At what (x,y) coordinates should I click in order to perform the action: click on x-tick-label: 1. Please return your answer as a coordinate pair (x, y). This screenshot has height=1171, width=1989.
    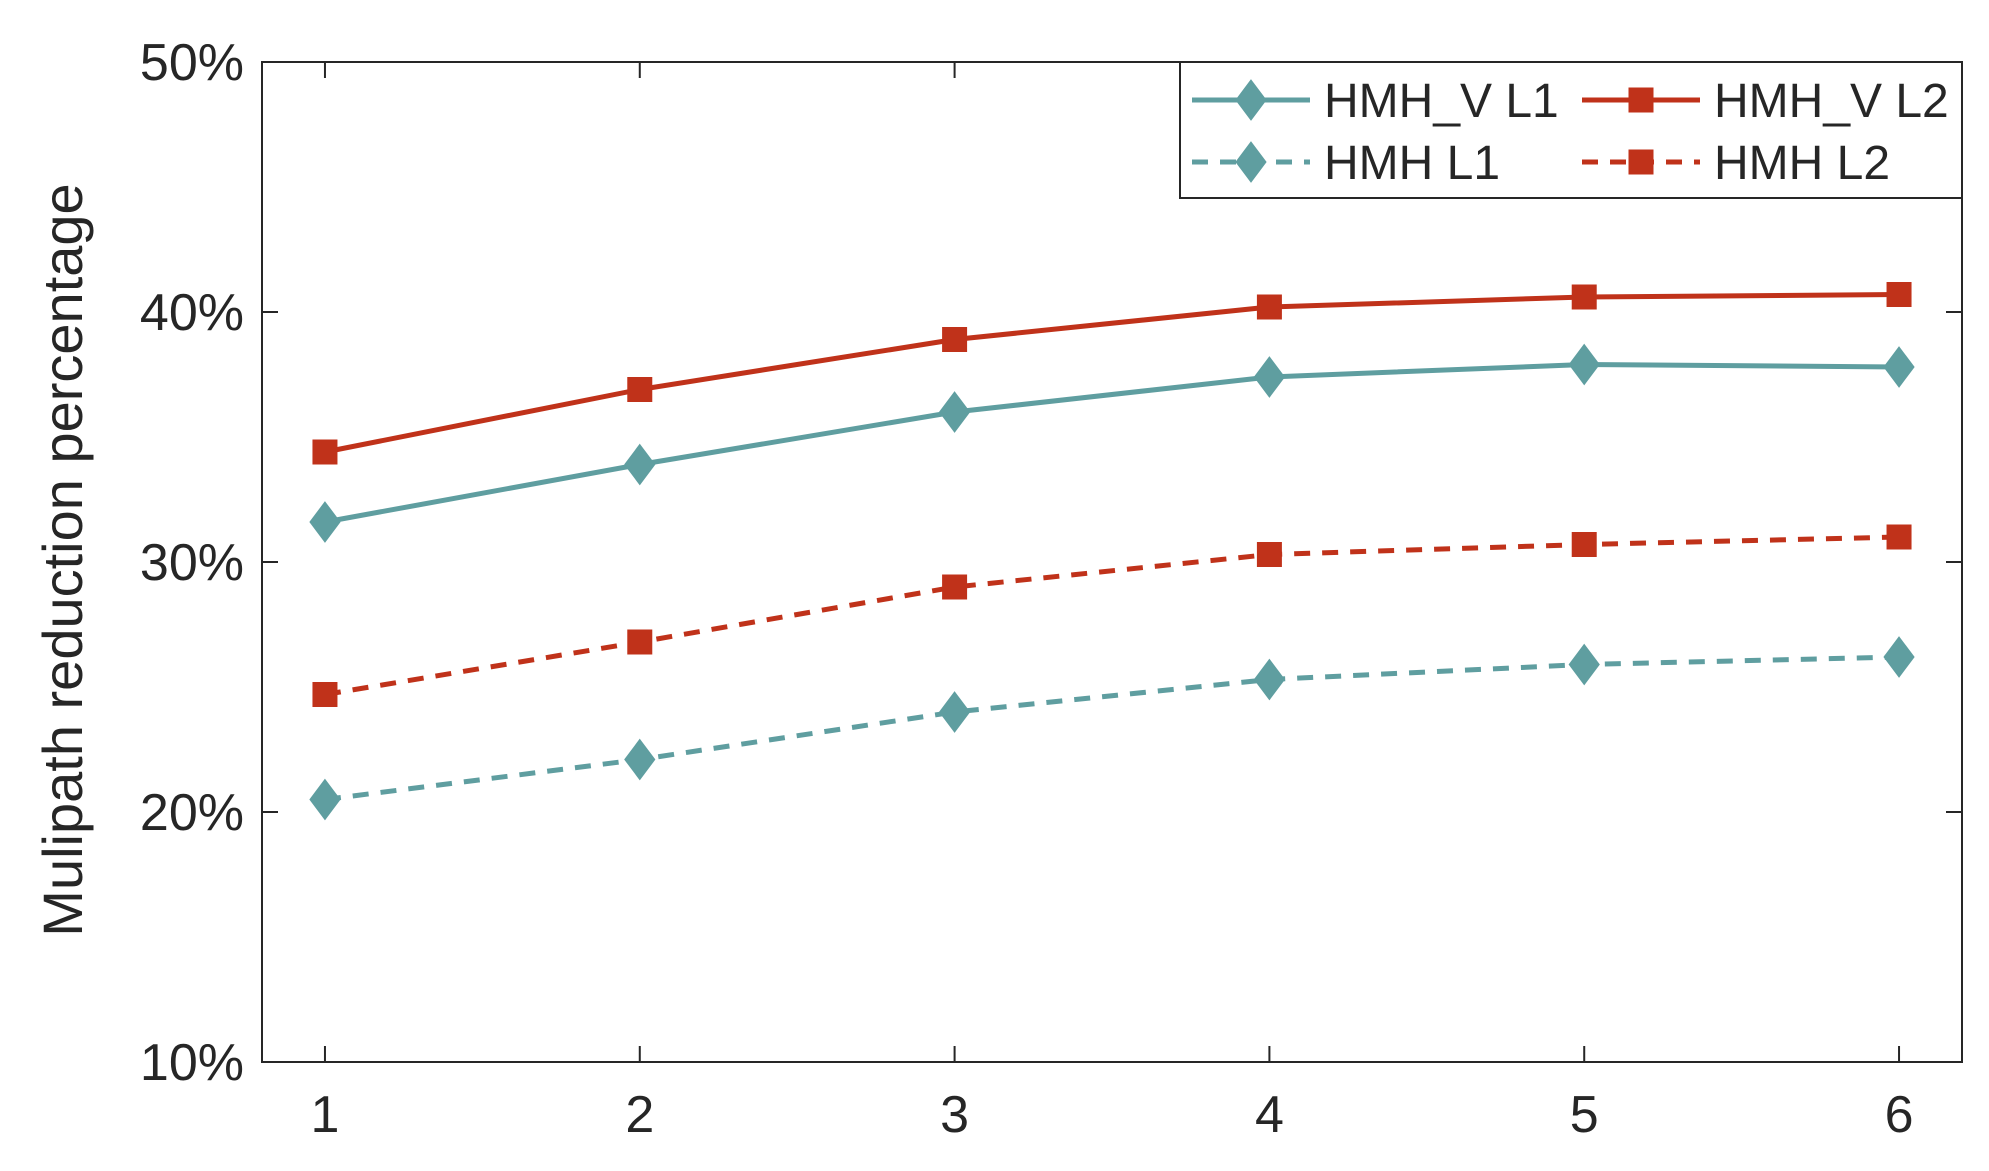
    Looking at the image, I should click on (325, 1115).